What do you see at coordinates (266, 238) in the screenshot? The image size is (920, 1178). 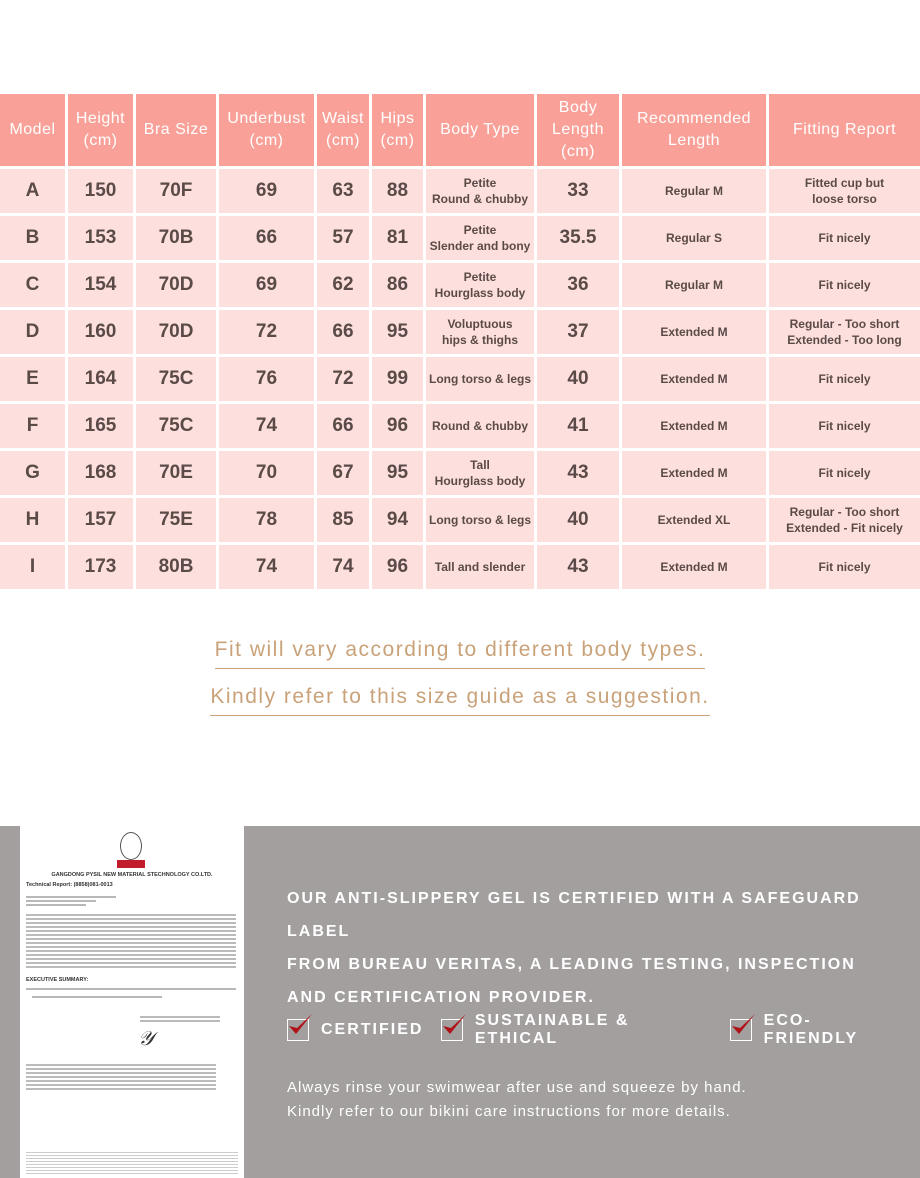 I see `cell-underbust: 66` at bounding box center [266, 238].